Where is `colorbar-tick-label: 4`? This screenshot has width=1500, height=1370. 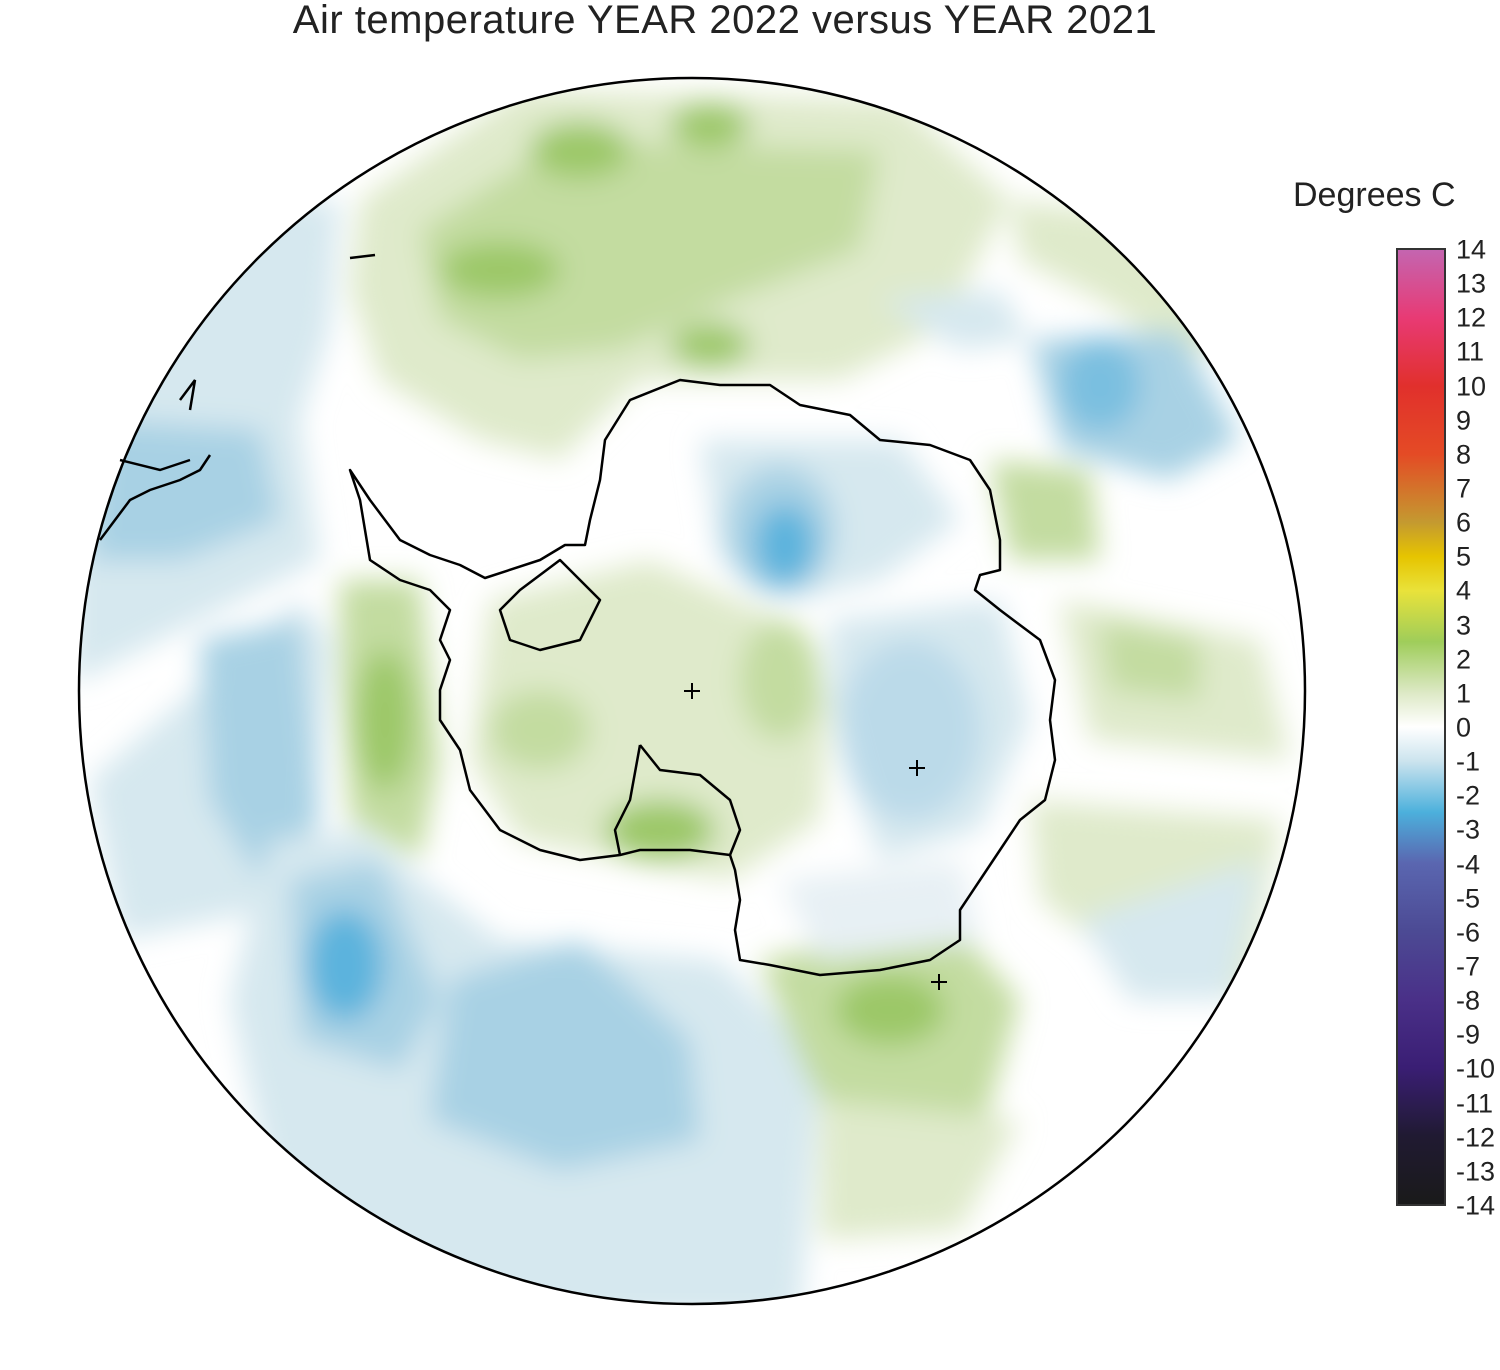
colorbar-tick-label: 4 is located at coordinates (1464, 590).